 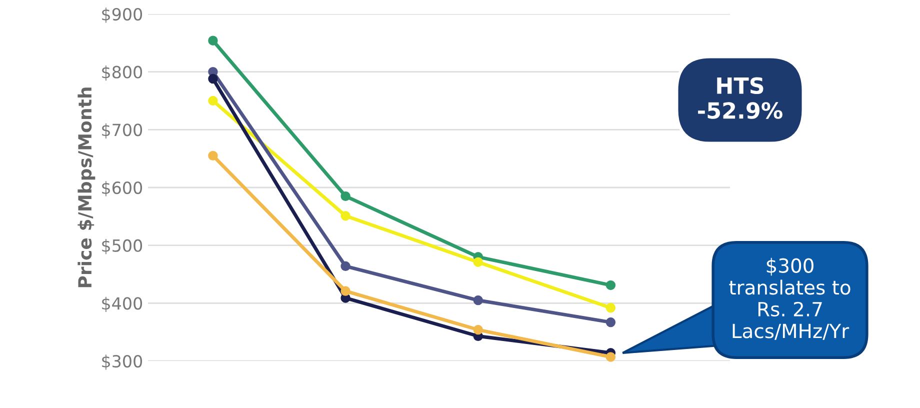 I want to click on y-tick-label: $500, so click(x=122, y=246).